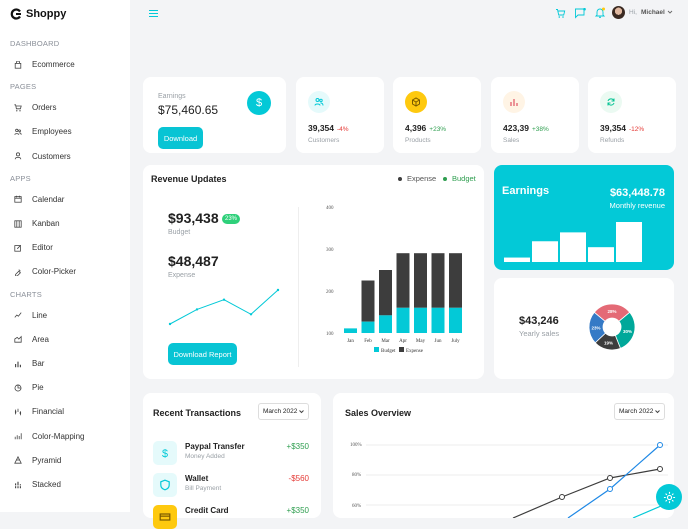 Image resolution: width=688 pixels, height=529 pixels. I want to click on sidebar-item-ecommerce: Ecommerce, so click(44, 64).